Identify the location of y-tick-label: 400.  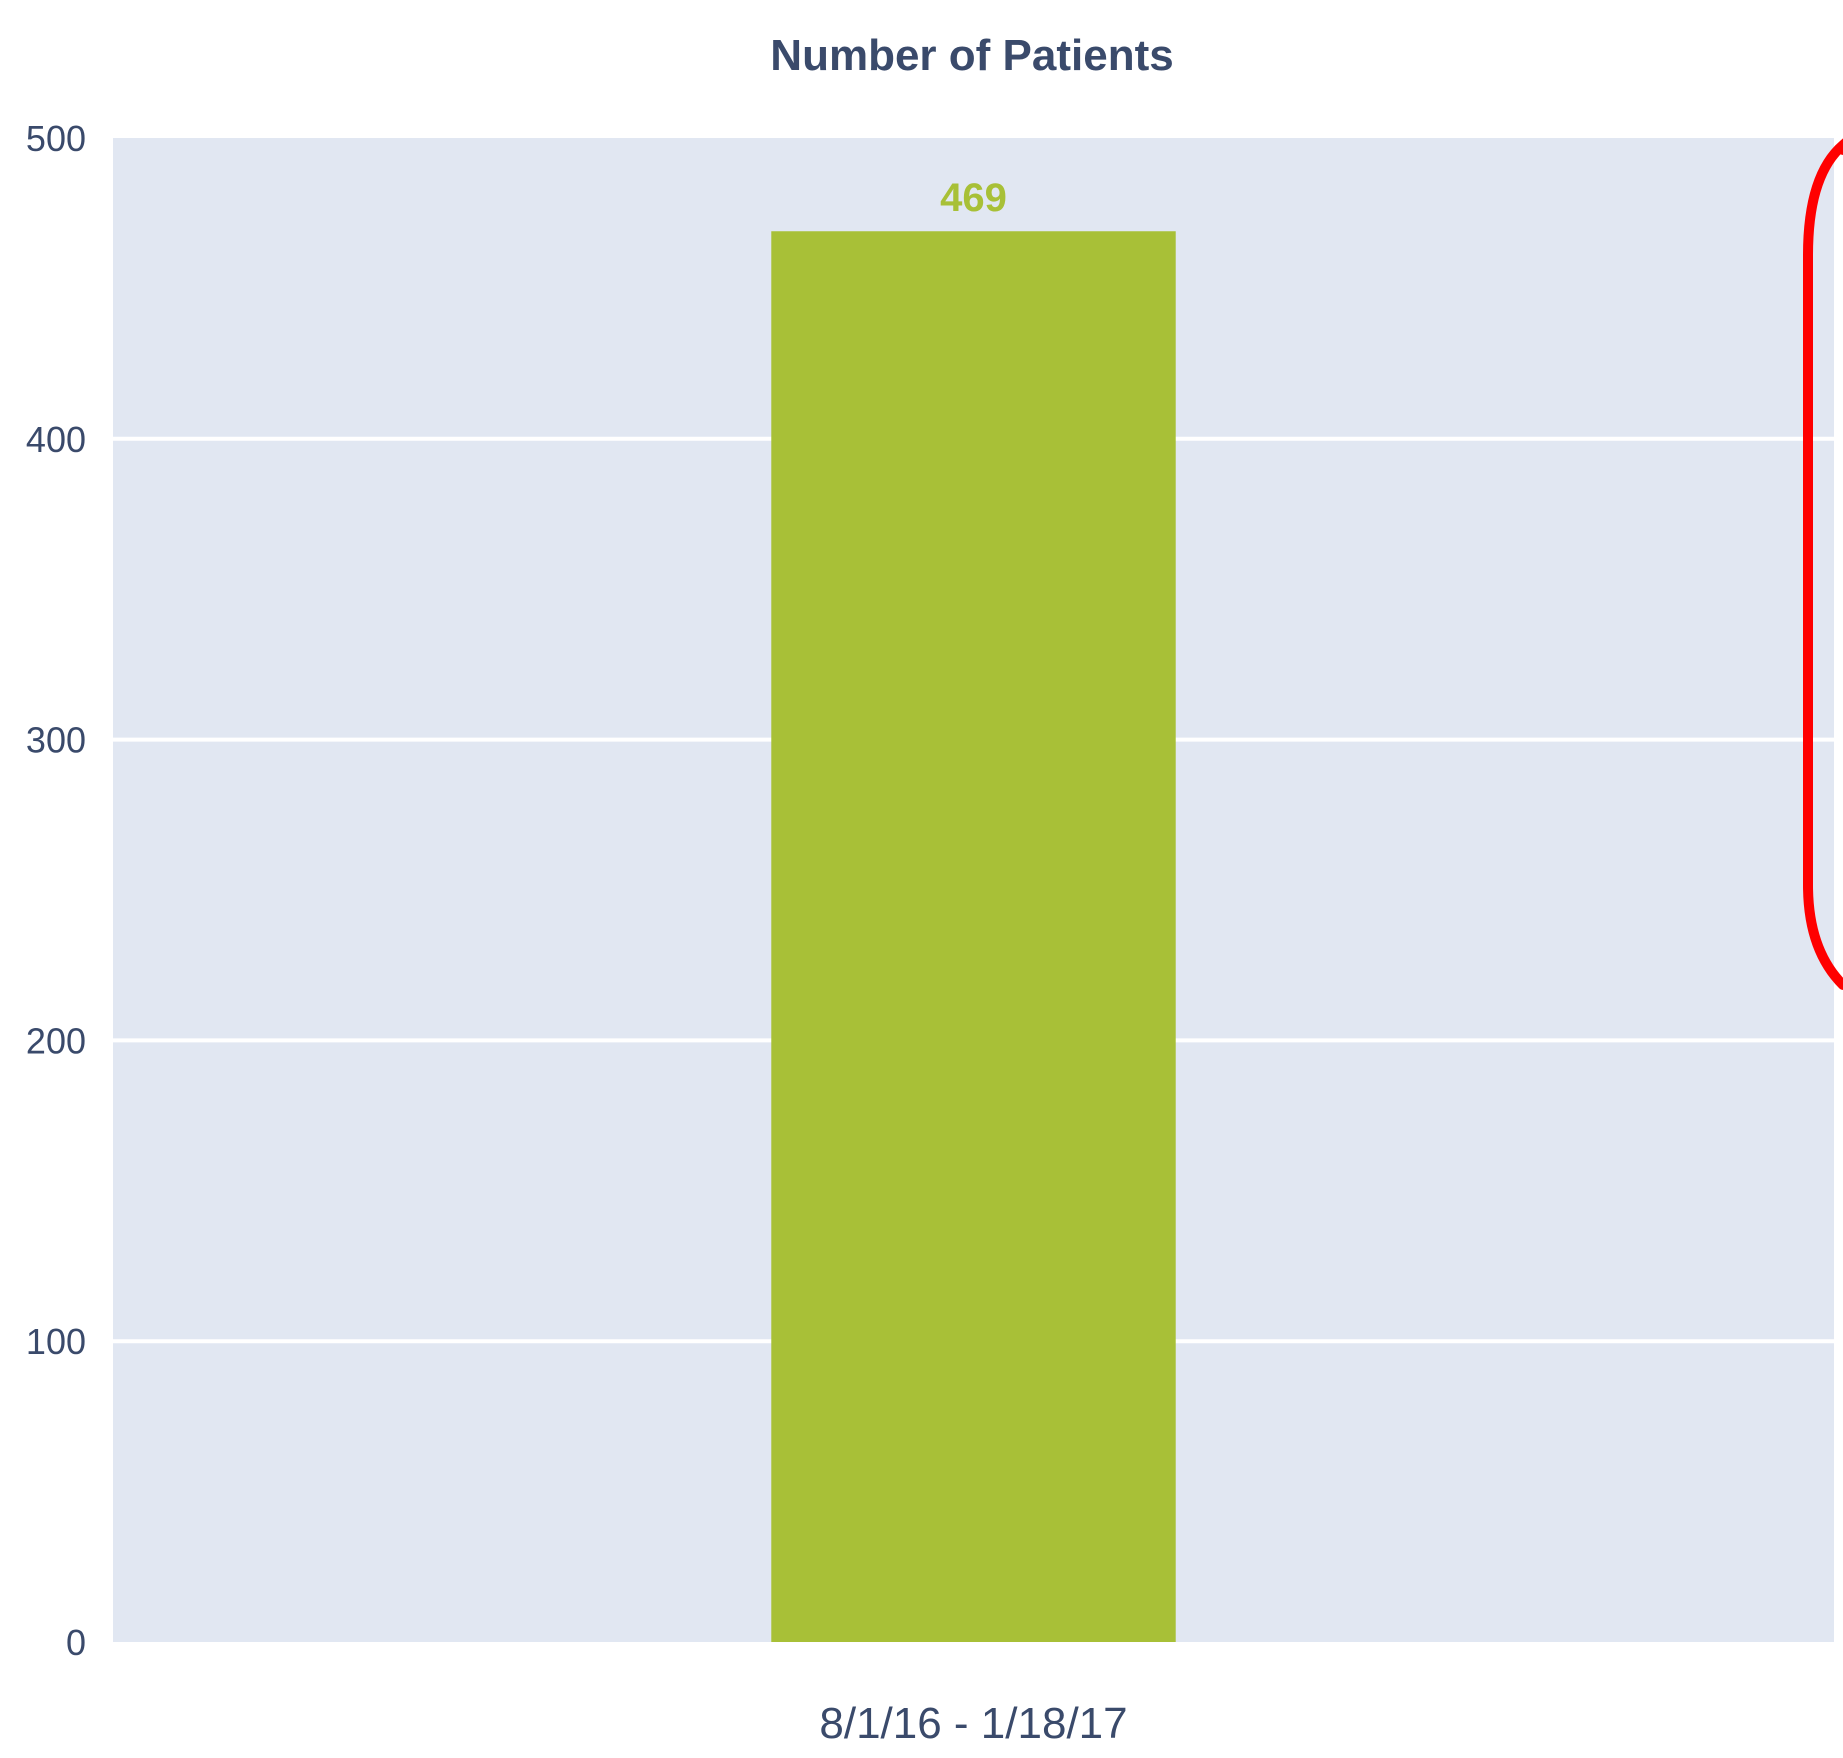
(56, 439).